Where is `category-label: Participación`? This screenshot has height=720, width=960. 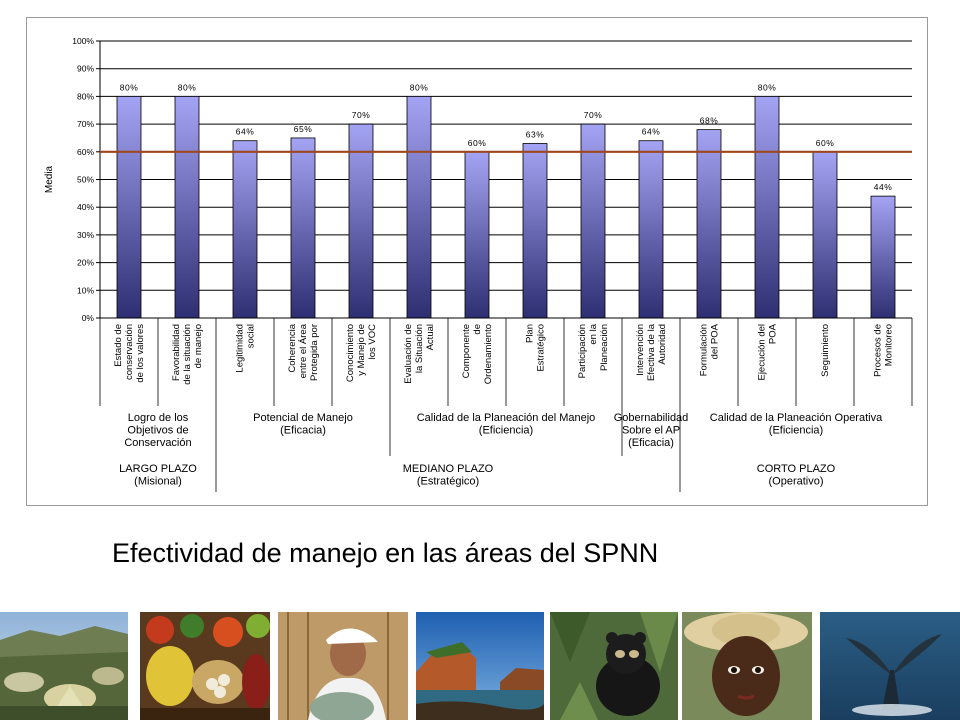 category-label: Participación is located at coordinates (582, 351).